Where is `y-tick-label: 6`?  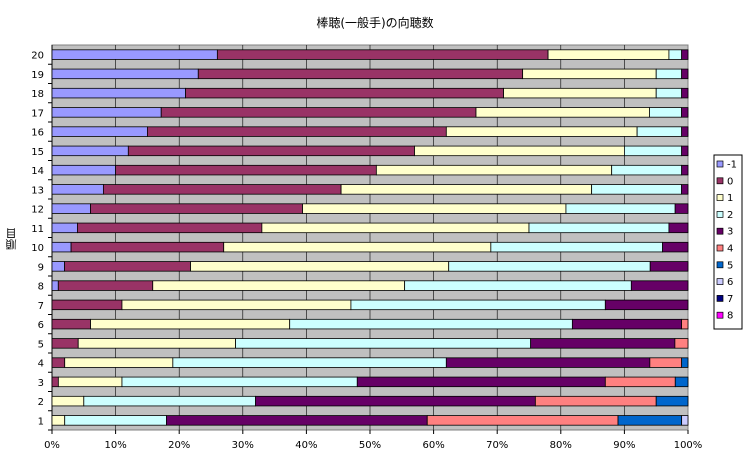 y-tick-label: 6 is located at coordinates (41, 325).